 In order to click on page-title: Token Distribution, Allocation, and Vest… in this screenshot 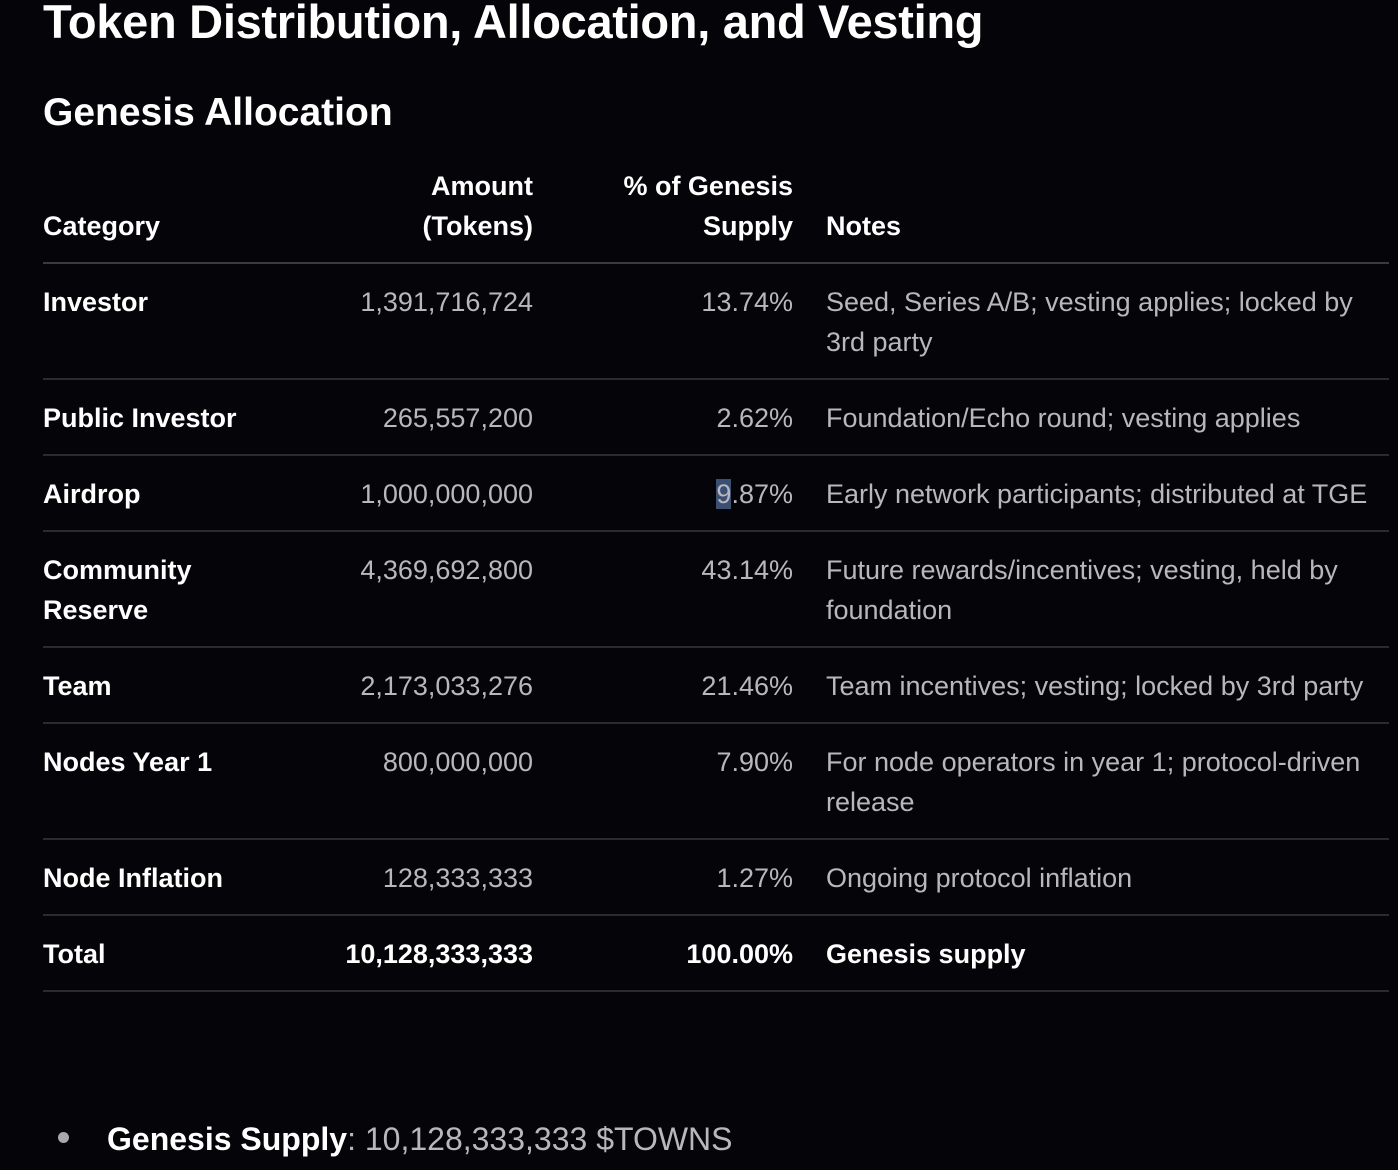, I will do `click(513, 24)`.